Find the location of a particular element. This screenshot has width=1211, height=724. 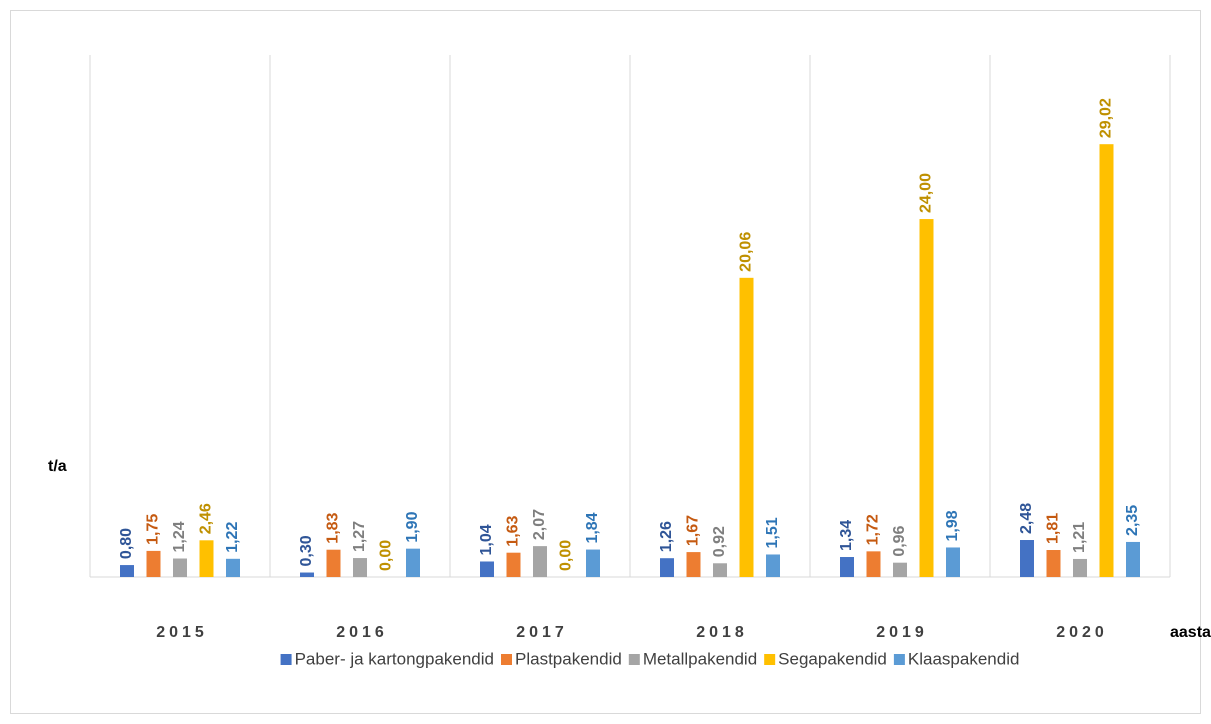

value-label: 1,26 is located at coordinates (666, 536).